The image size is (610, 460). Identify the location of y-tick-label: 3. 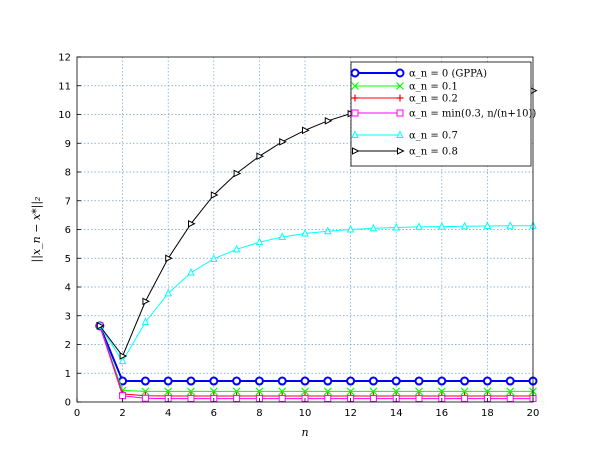
(68, 316).